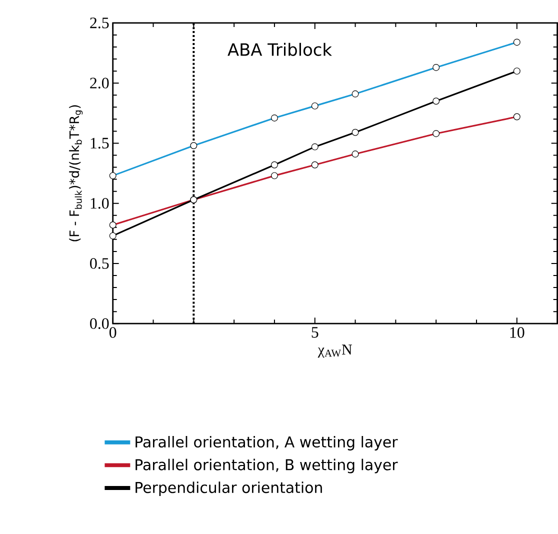  Describe the element at coordinates (76, 173) in the screenshot. I see `y-axis-title: (F - F$_{bulk}$)*d/(nk$_{b}$T*R$_{g}$)` at that location.